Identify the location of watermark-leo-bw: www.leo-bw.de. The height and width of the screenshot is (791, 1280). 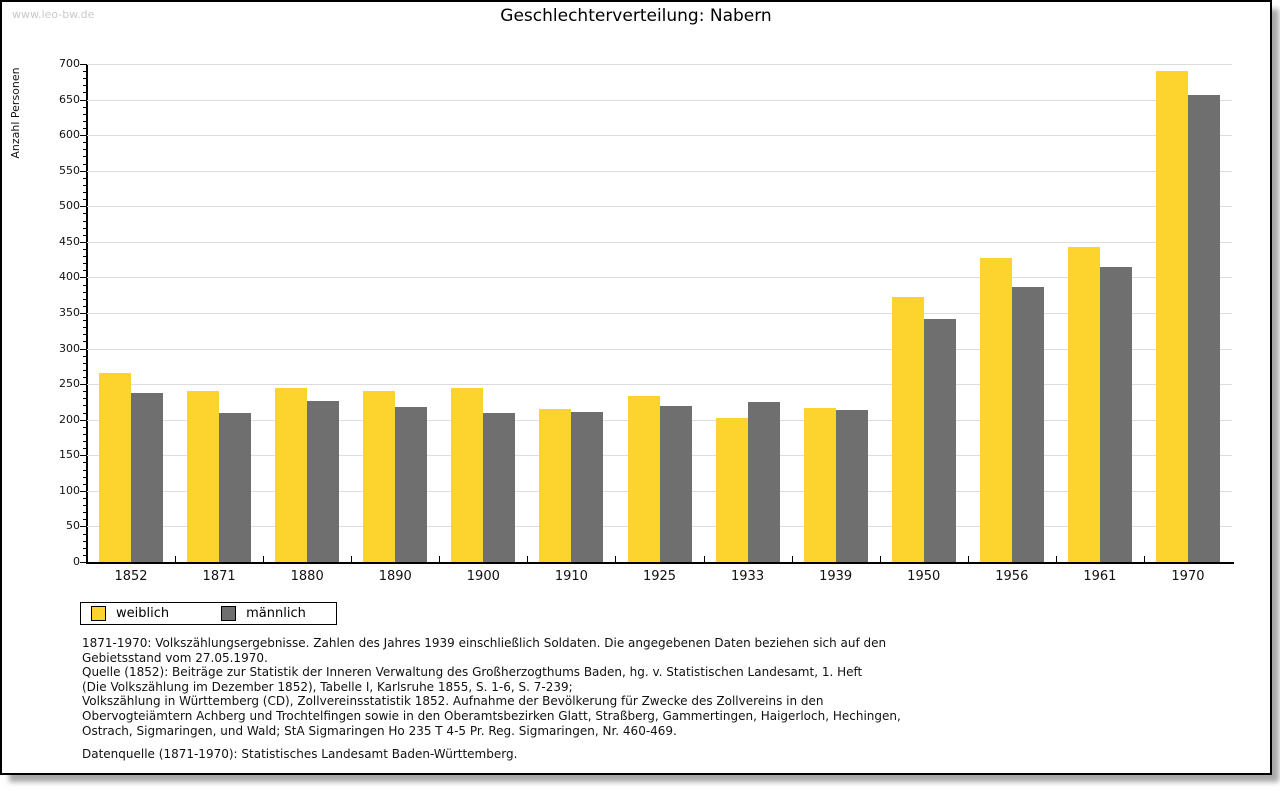
(53, 14).